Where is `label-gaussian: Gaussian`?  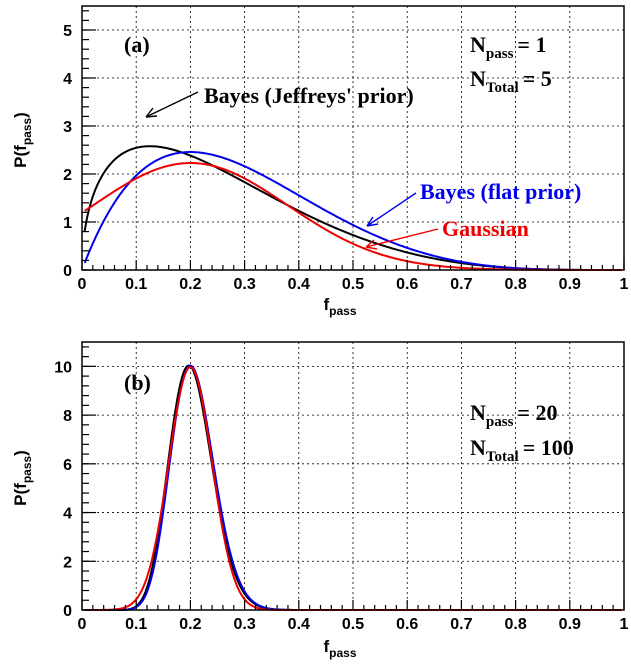
label-gaussian: Gaussian is located at coordinates (485, 228).